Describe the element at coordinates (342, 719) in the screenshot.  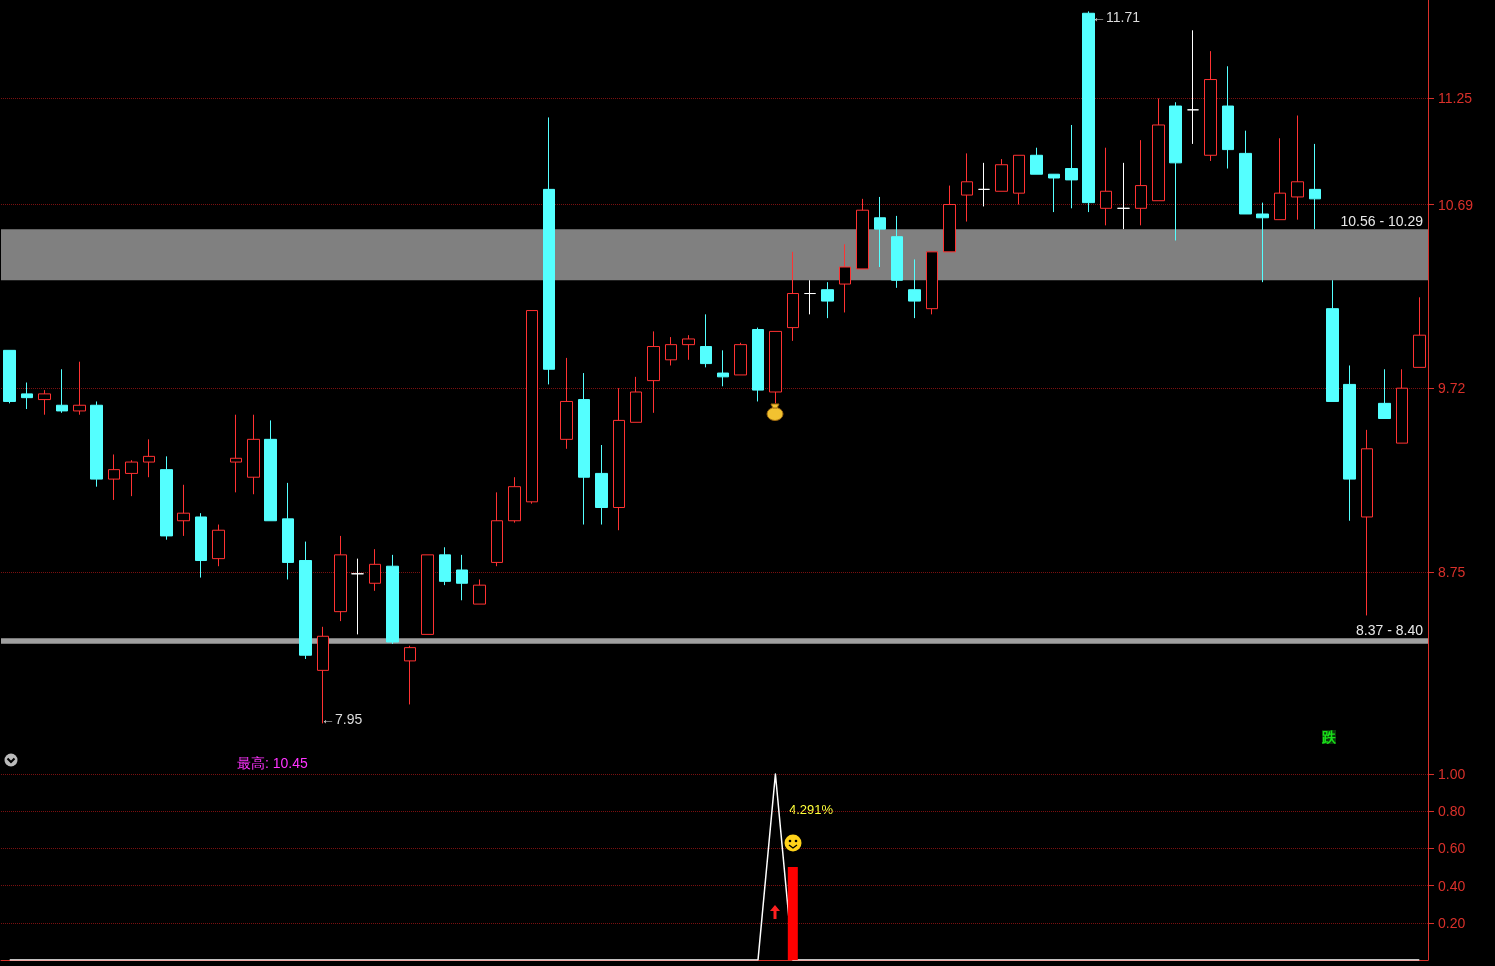
I see `annotation: ←7.95` at that location.